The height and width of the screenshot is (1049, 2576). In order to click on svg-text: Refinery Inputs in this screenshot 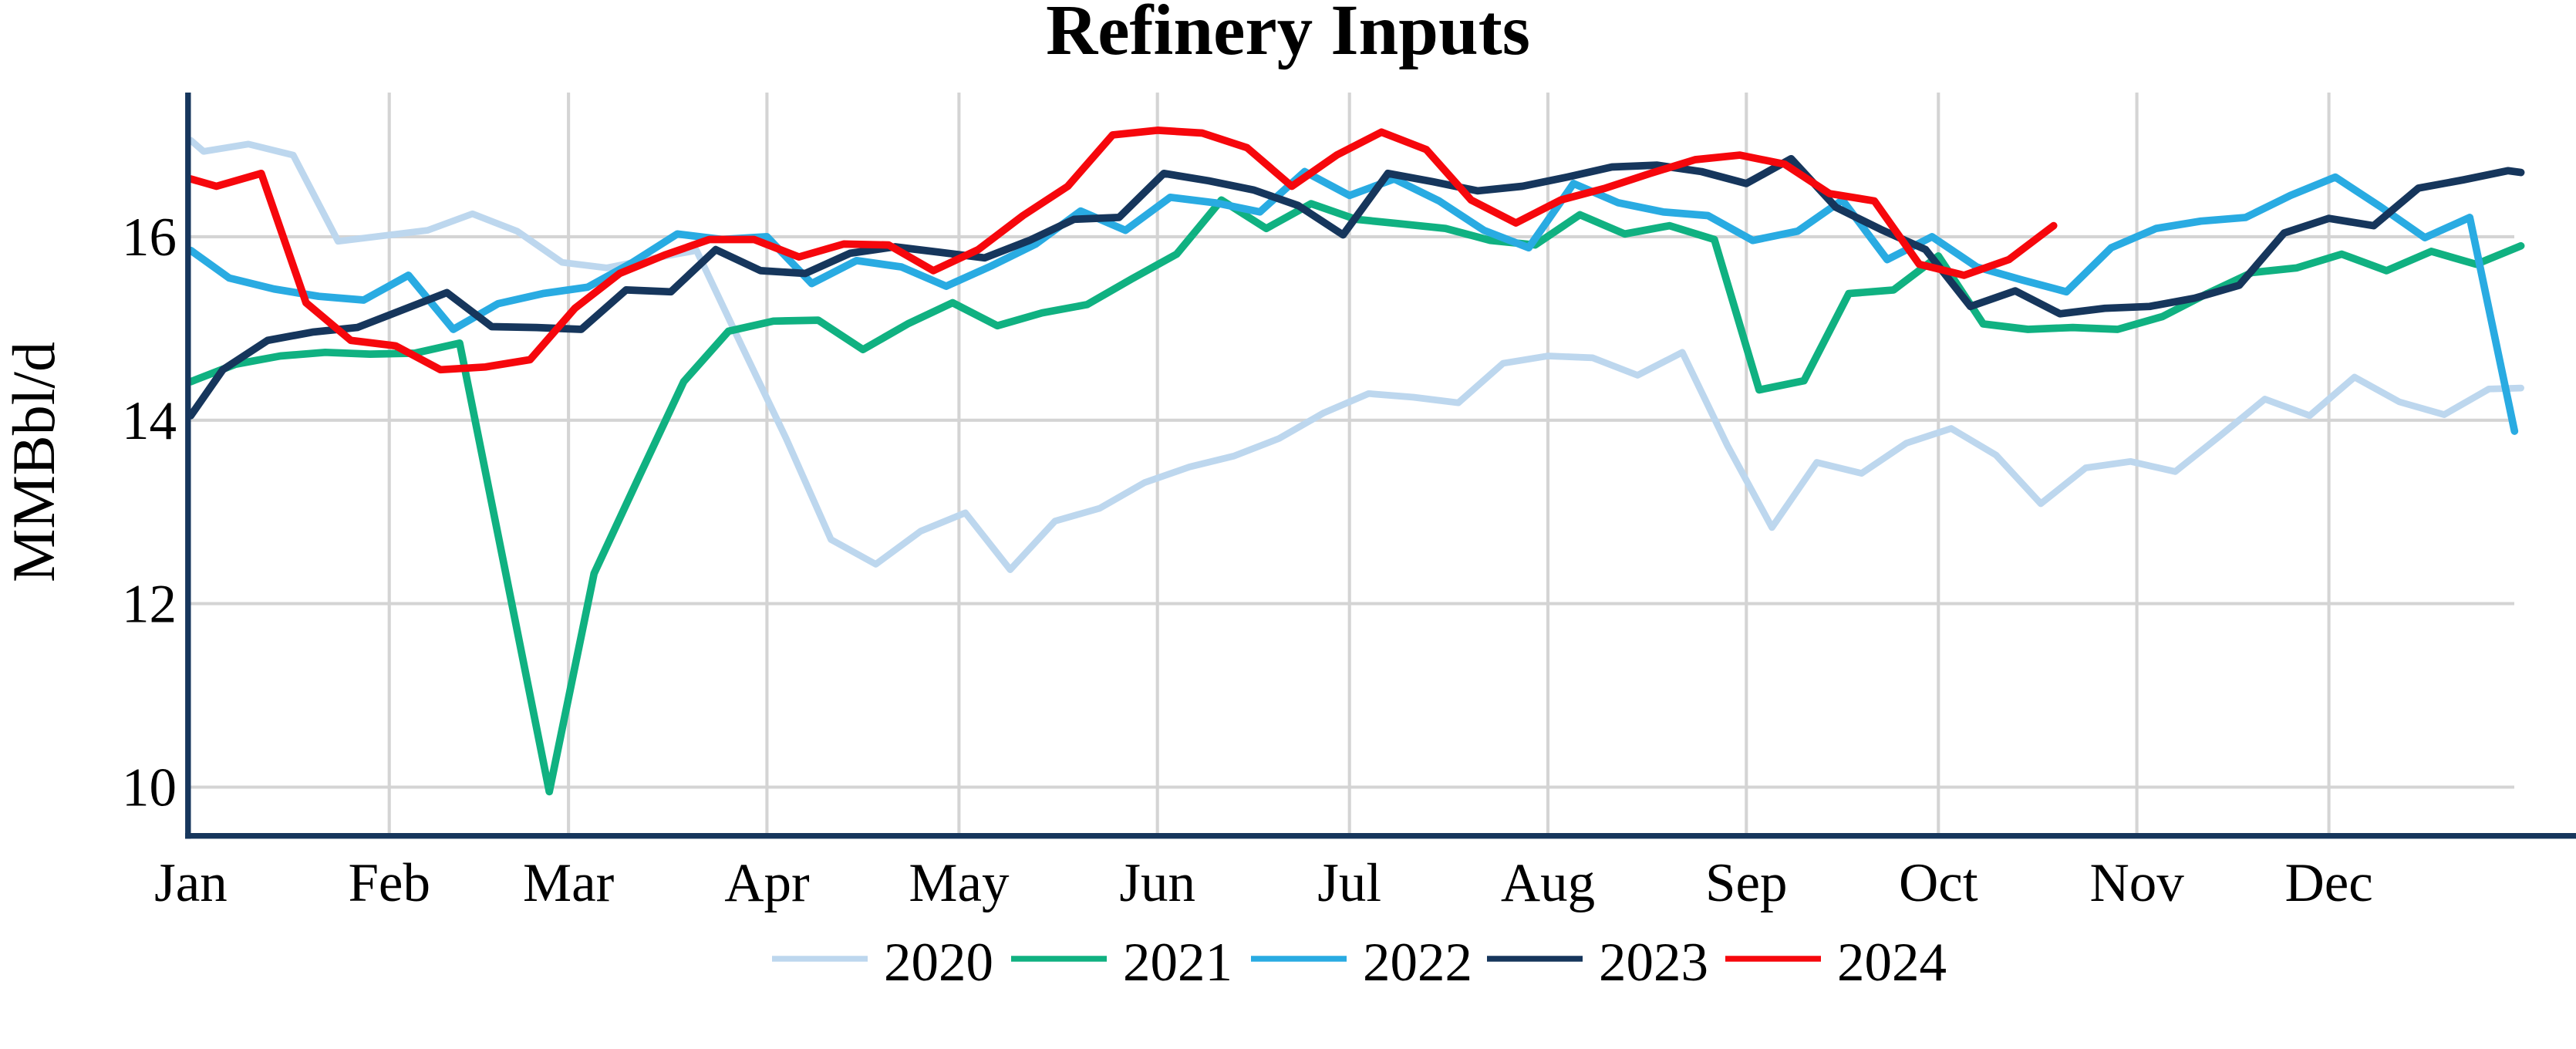, I will do `click(1288, 35)`.